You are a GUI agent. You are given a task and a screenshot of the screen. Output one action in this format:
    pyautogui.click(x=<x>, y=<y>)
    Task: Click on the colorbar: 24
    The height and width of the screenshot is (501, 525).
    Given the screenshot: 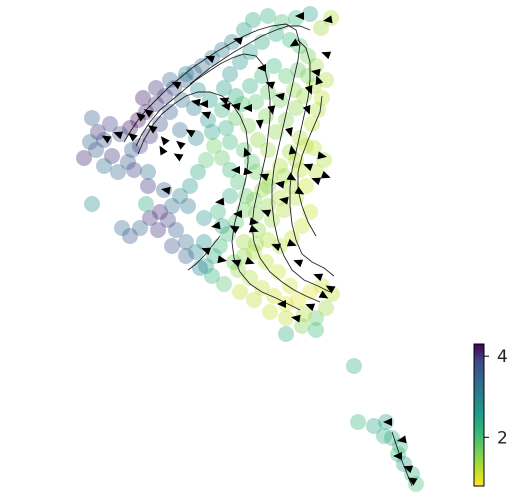 What is the action you would take?
    pyautogui.click(x=490, y=415)
    